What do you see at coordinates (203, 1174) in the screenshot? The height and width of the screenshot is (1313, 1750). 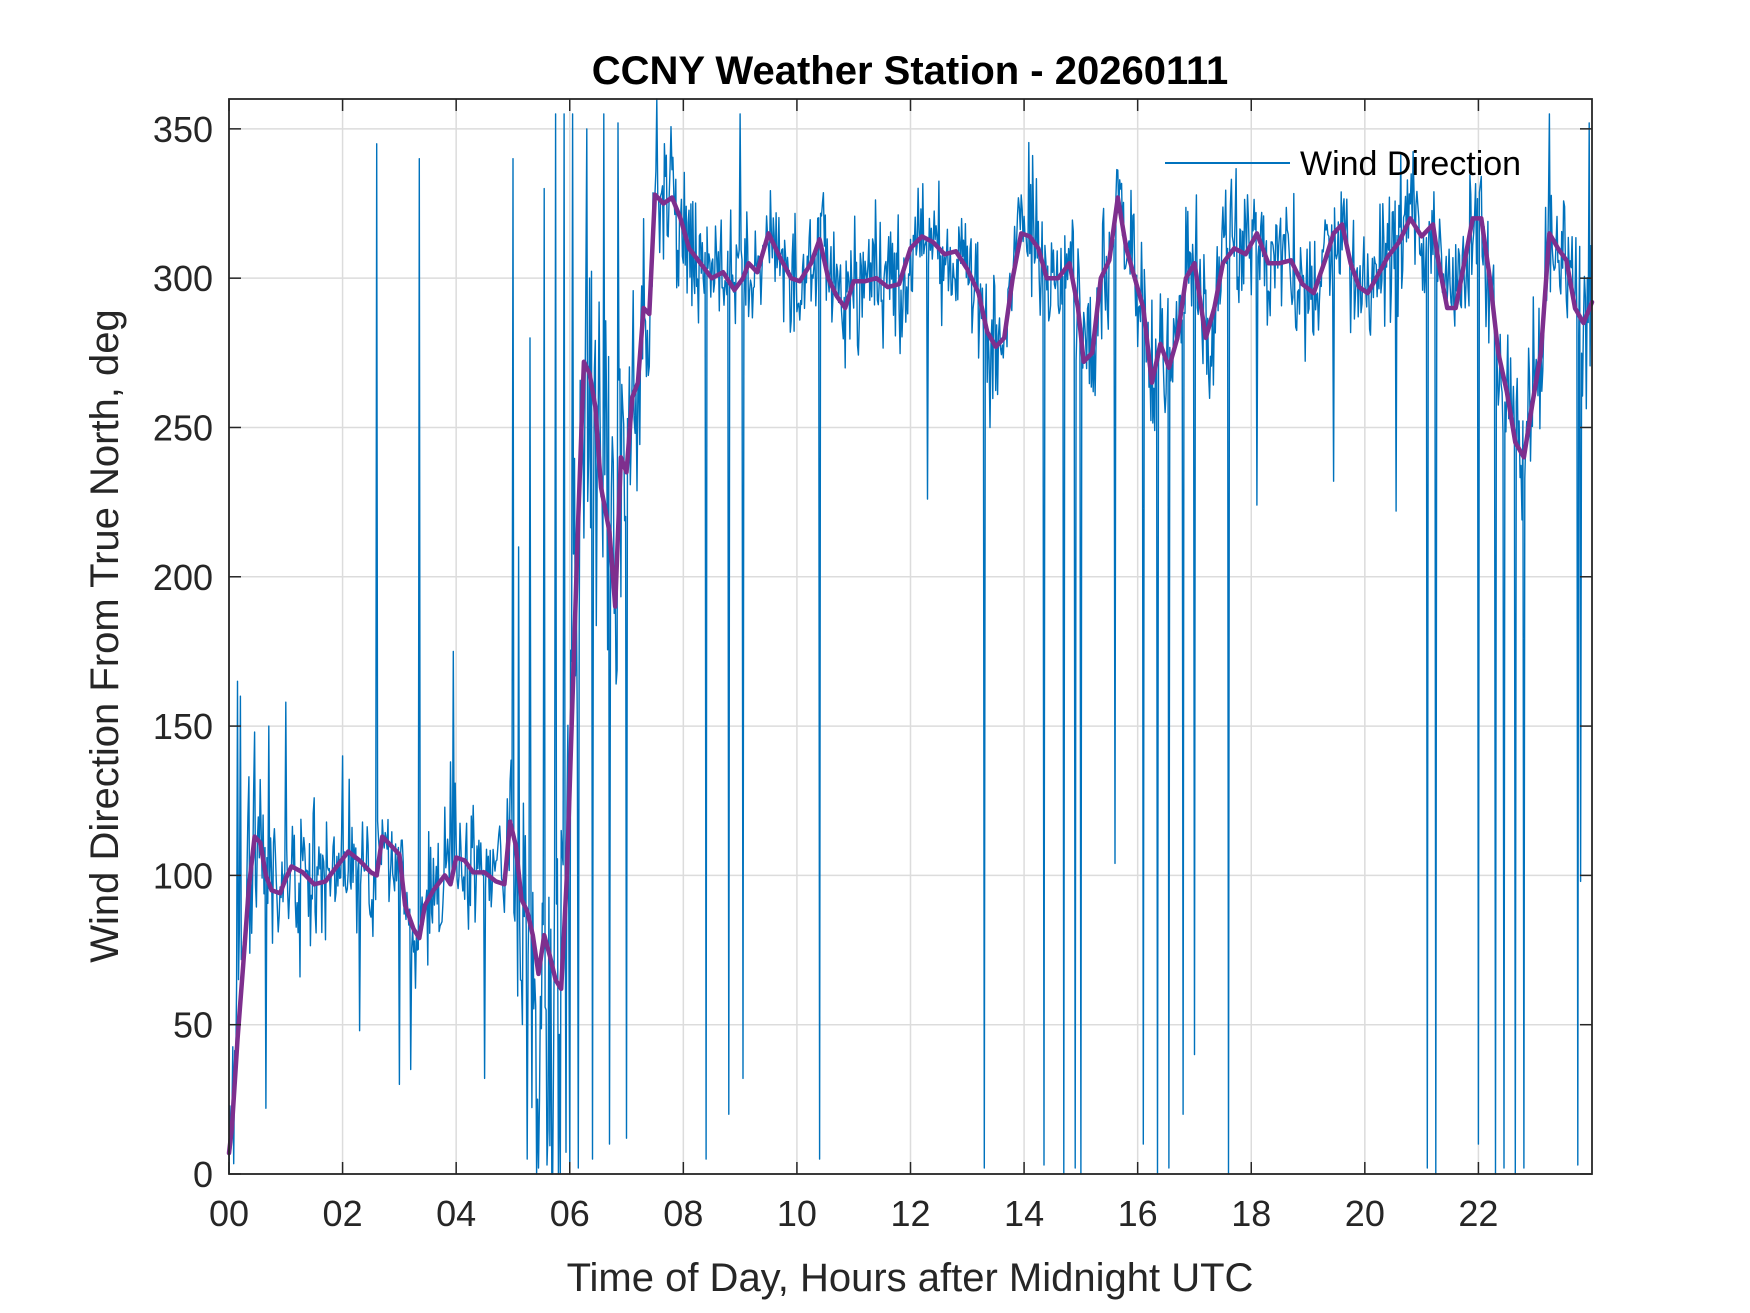 I see `y-tick-label: 0` at bounding box center [203, 1174].